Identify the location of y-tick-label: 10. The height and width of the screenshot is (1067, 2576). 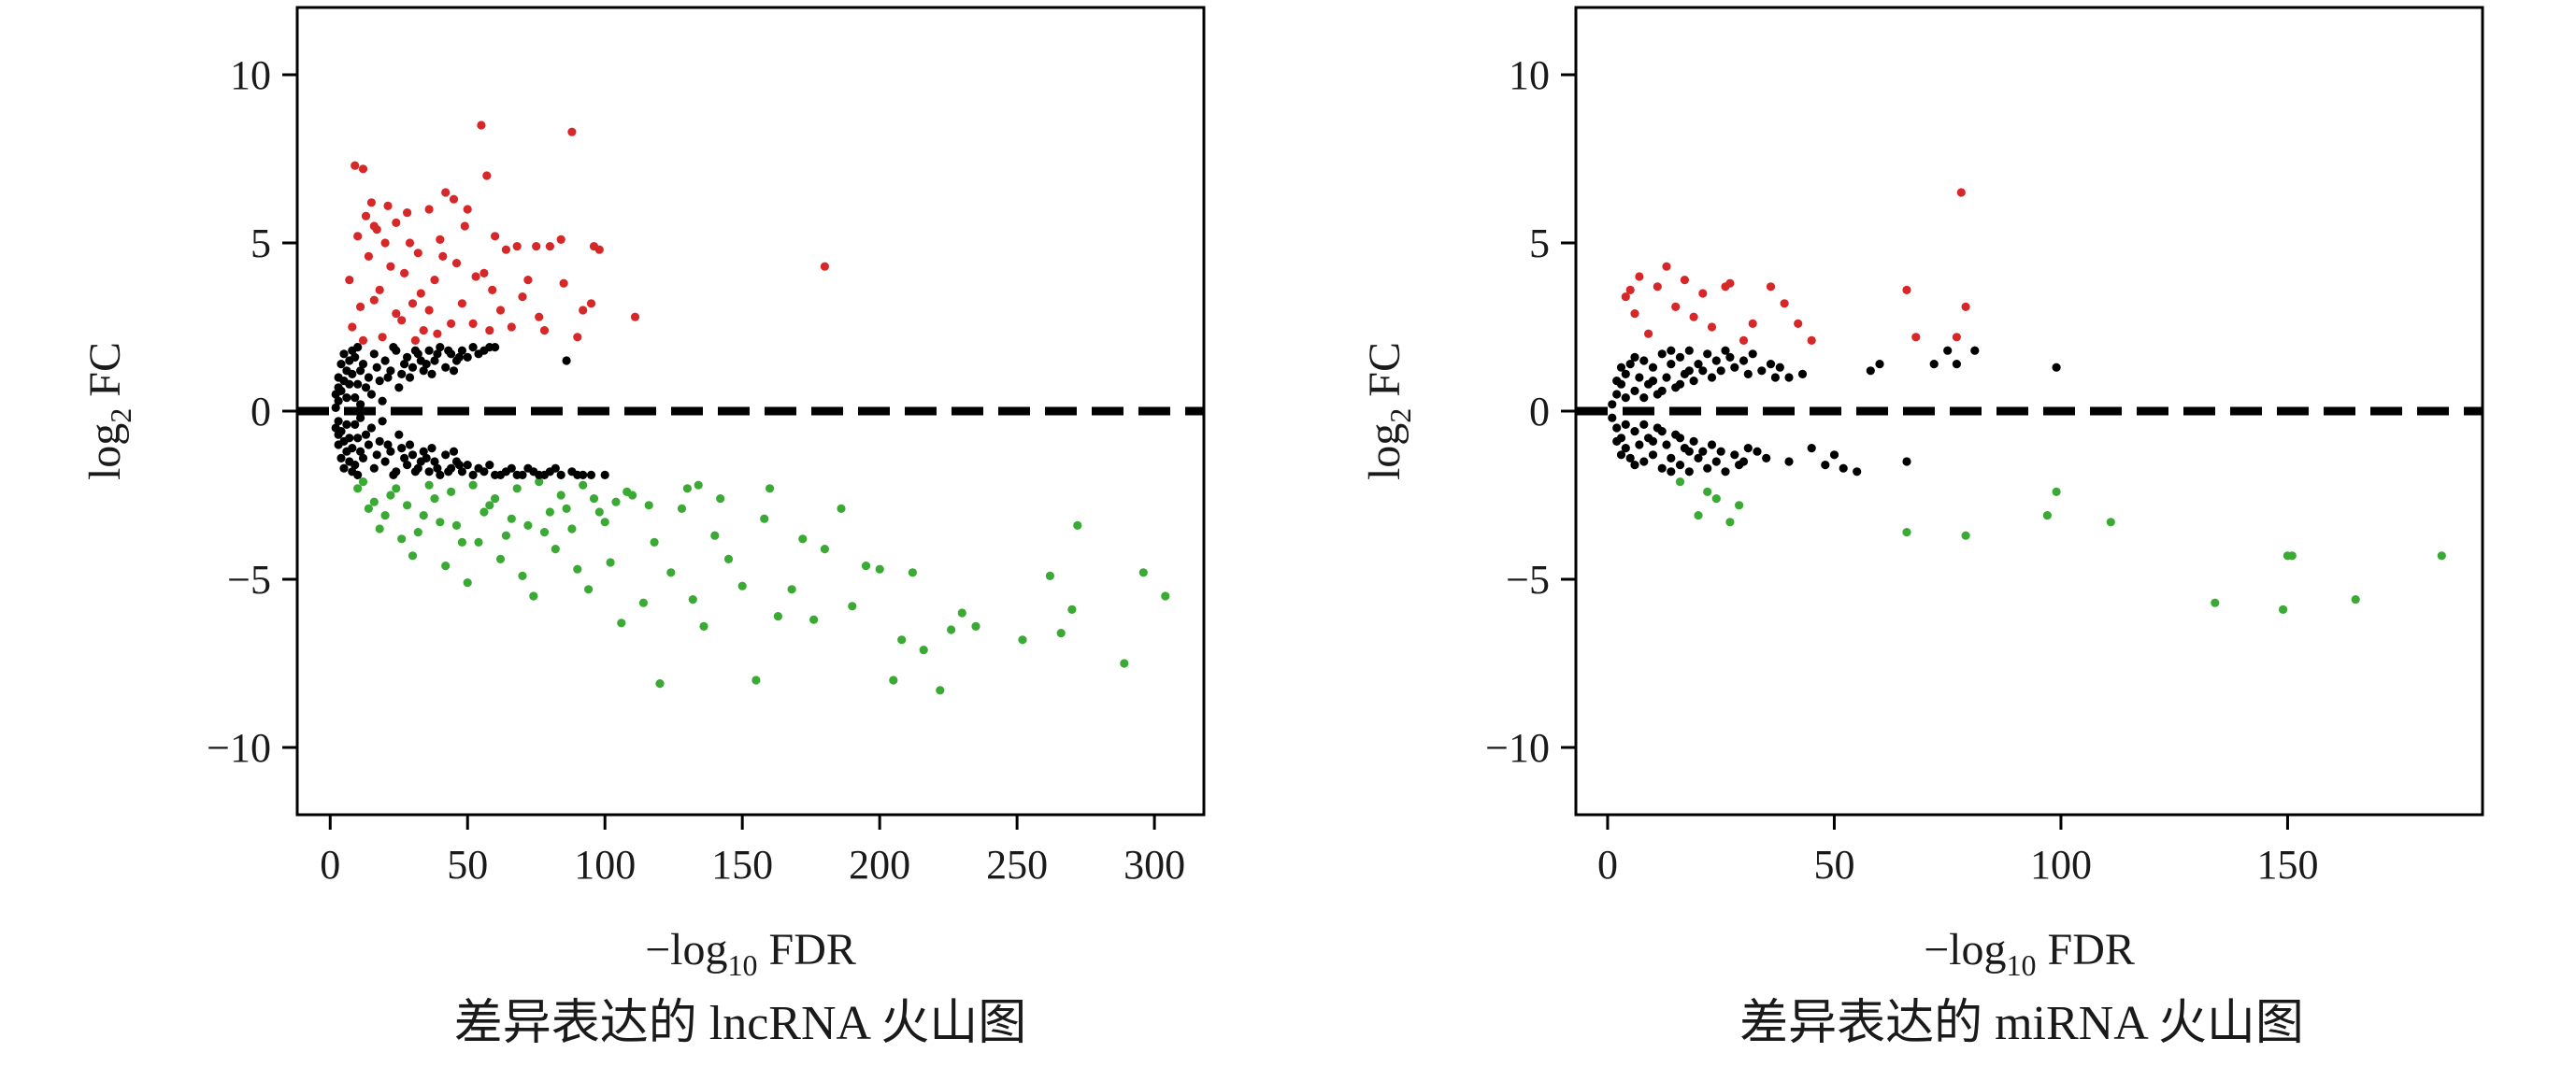
(1529, 75).